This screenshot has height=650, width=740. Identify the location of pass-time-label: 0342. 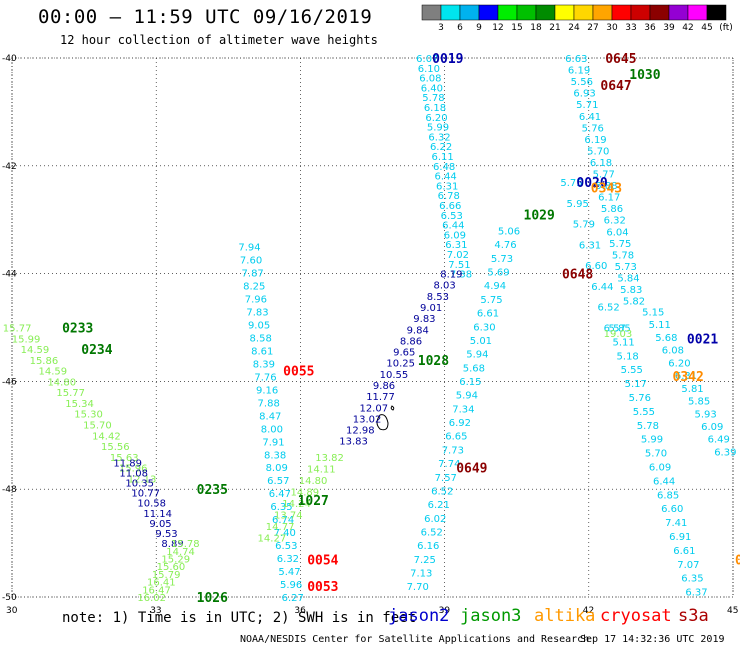
(688, 377).